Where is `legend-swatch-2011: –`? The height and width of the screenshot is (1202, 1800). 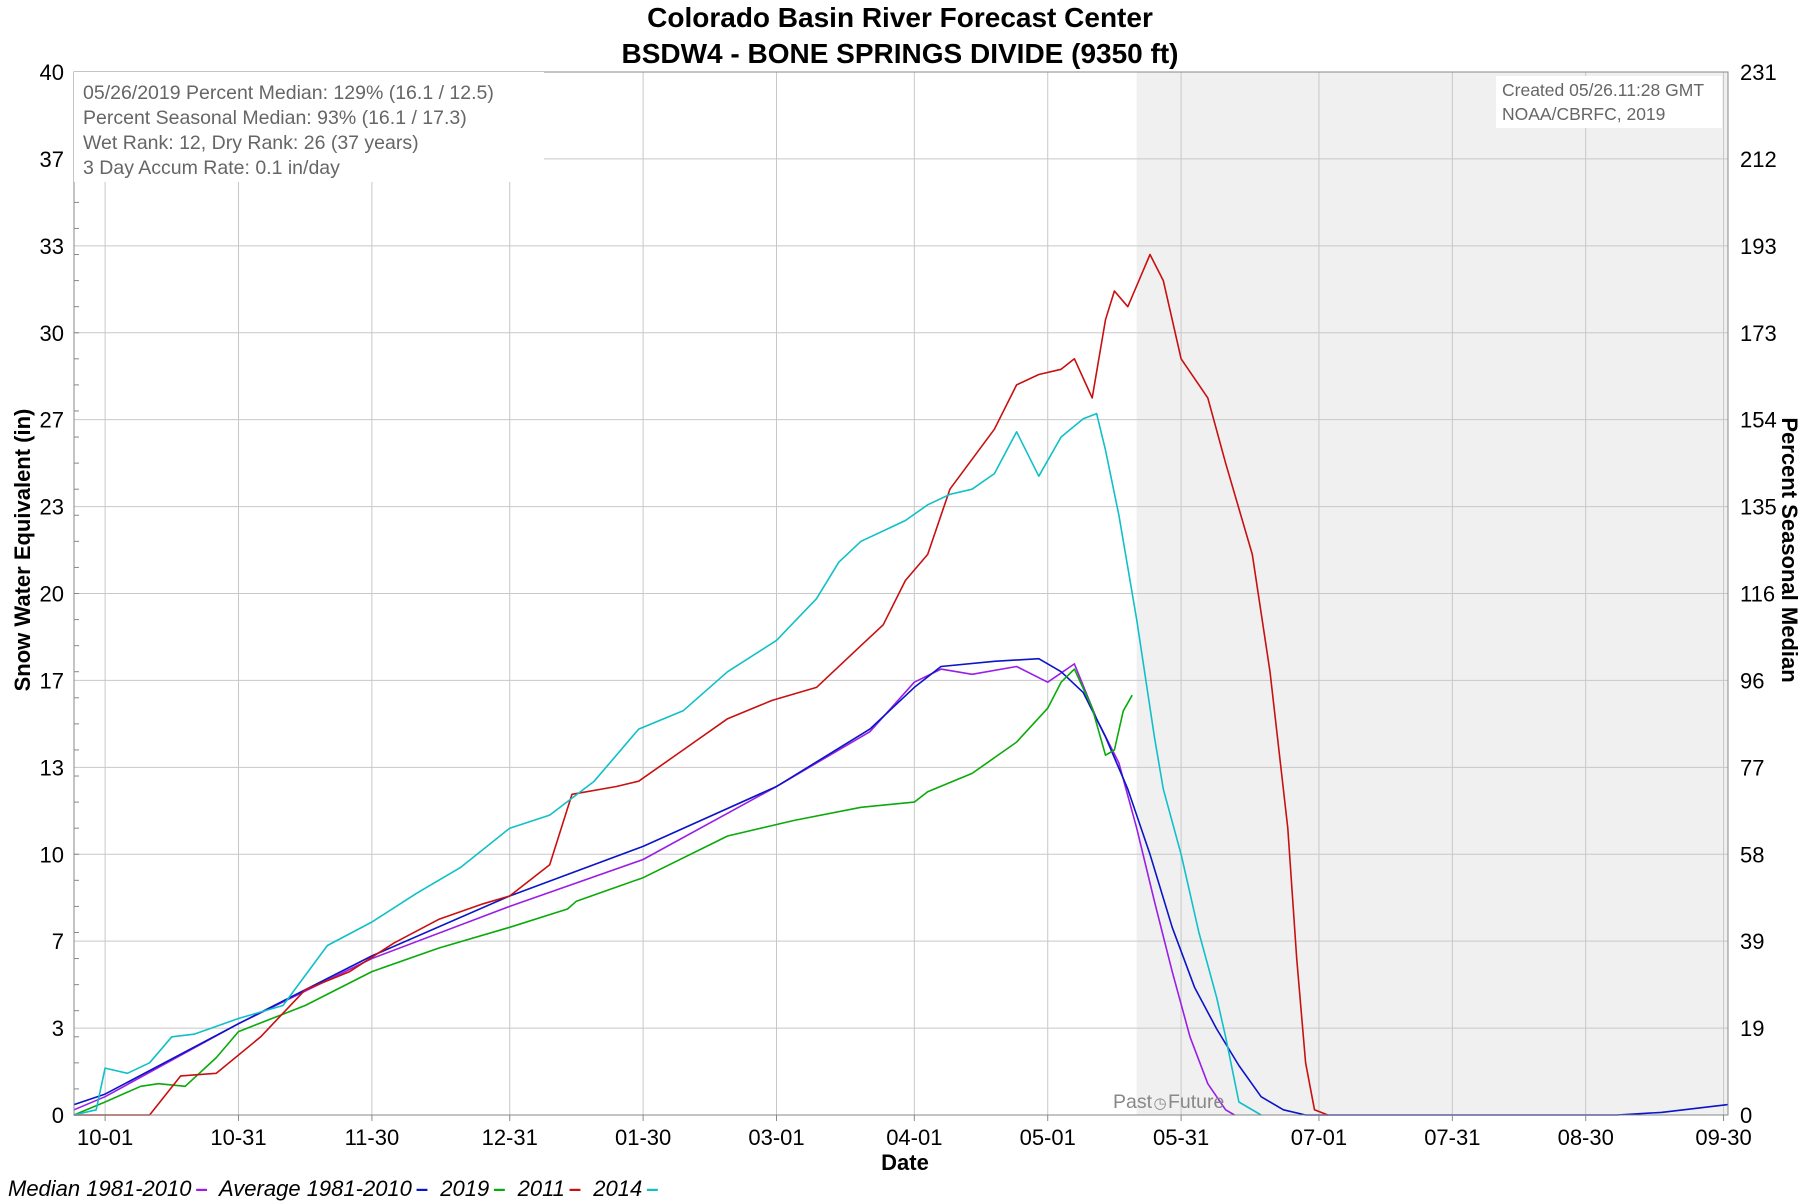 legend-swatch-2011: – is located at coordinates (575, 1188).